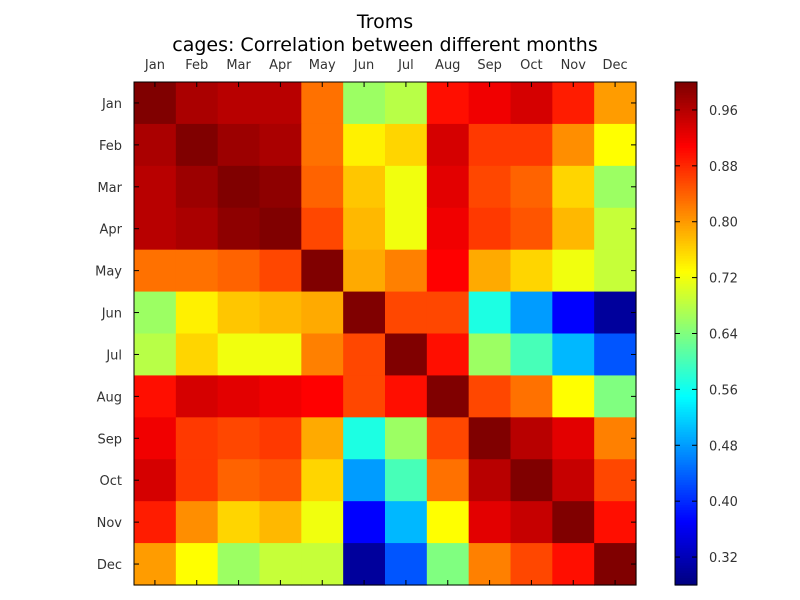  What do you see at coordinates (364, 103) in the screenshot?
I see `heatmap-cell-jan-jun` at bounding box center [364, 103].